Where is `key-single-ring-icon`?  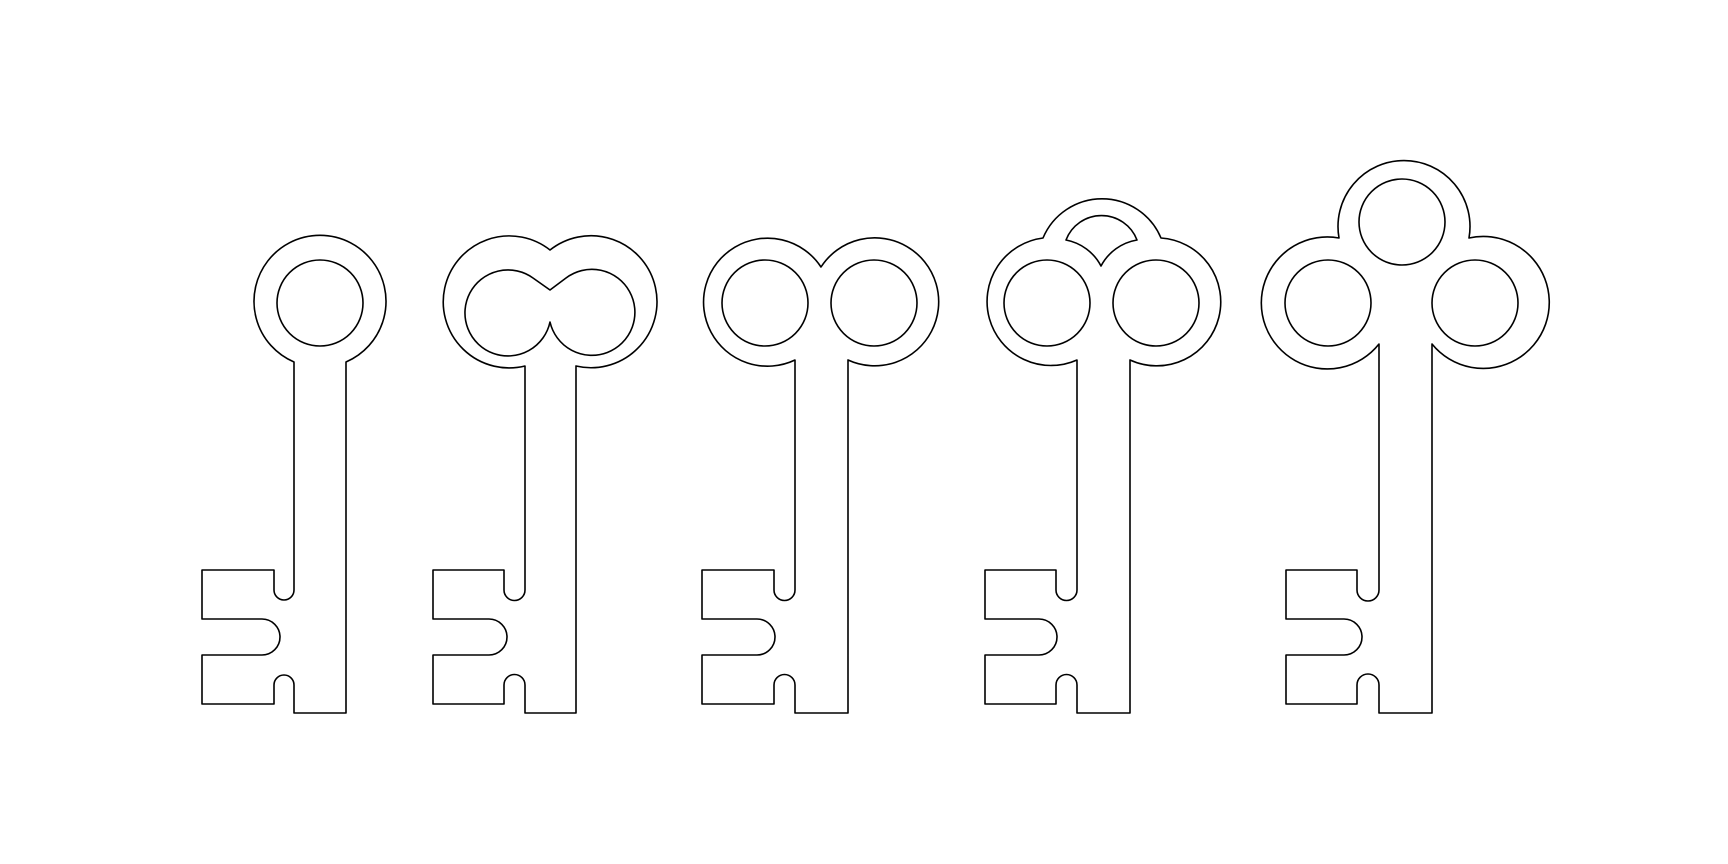
key-single-ring-icon is located at coordinates (294, 474).